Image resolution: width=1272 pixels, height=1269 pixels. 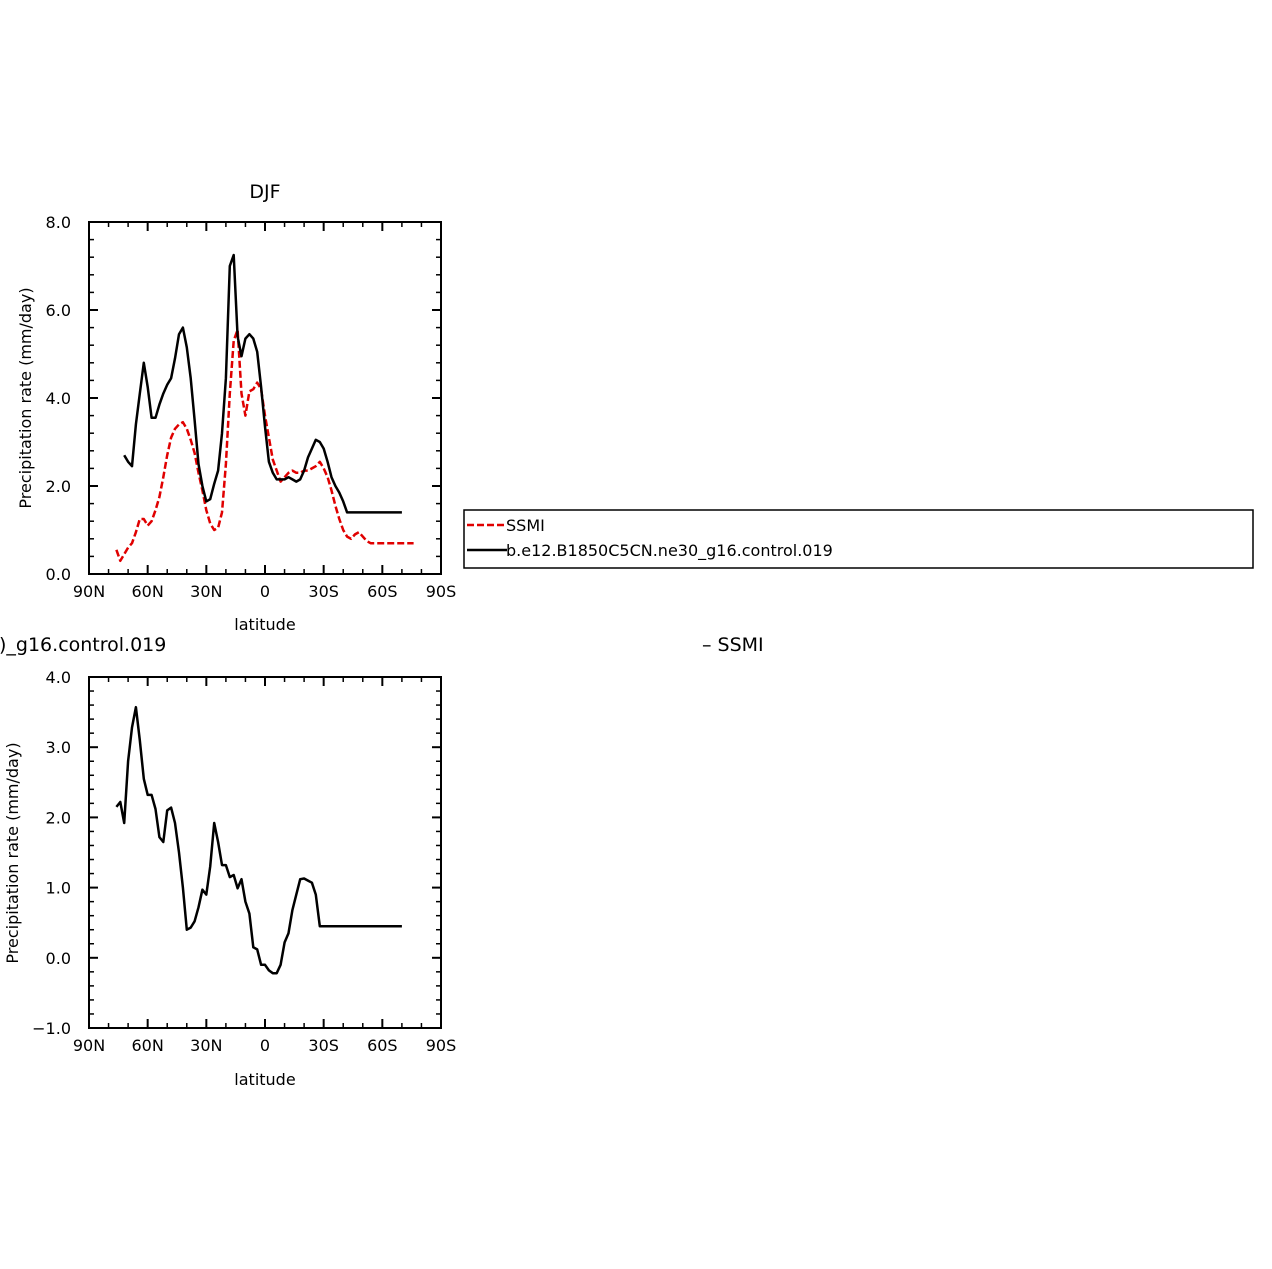 I want to click on difference-x-axis-title: latitude, so click(x=264, y=1079).